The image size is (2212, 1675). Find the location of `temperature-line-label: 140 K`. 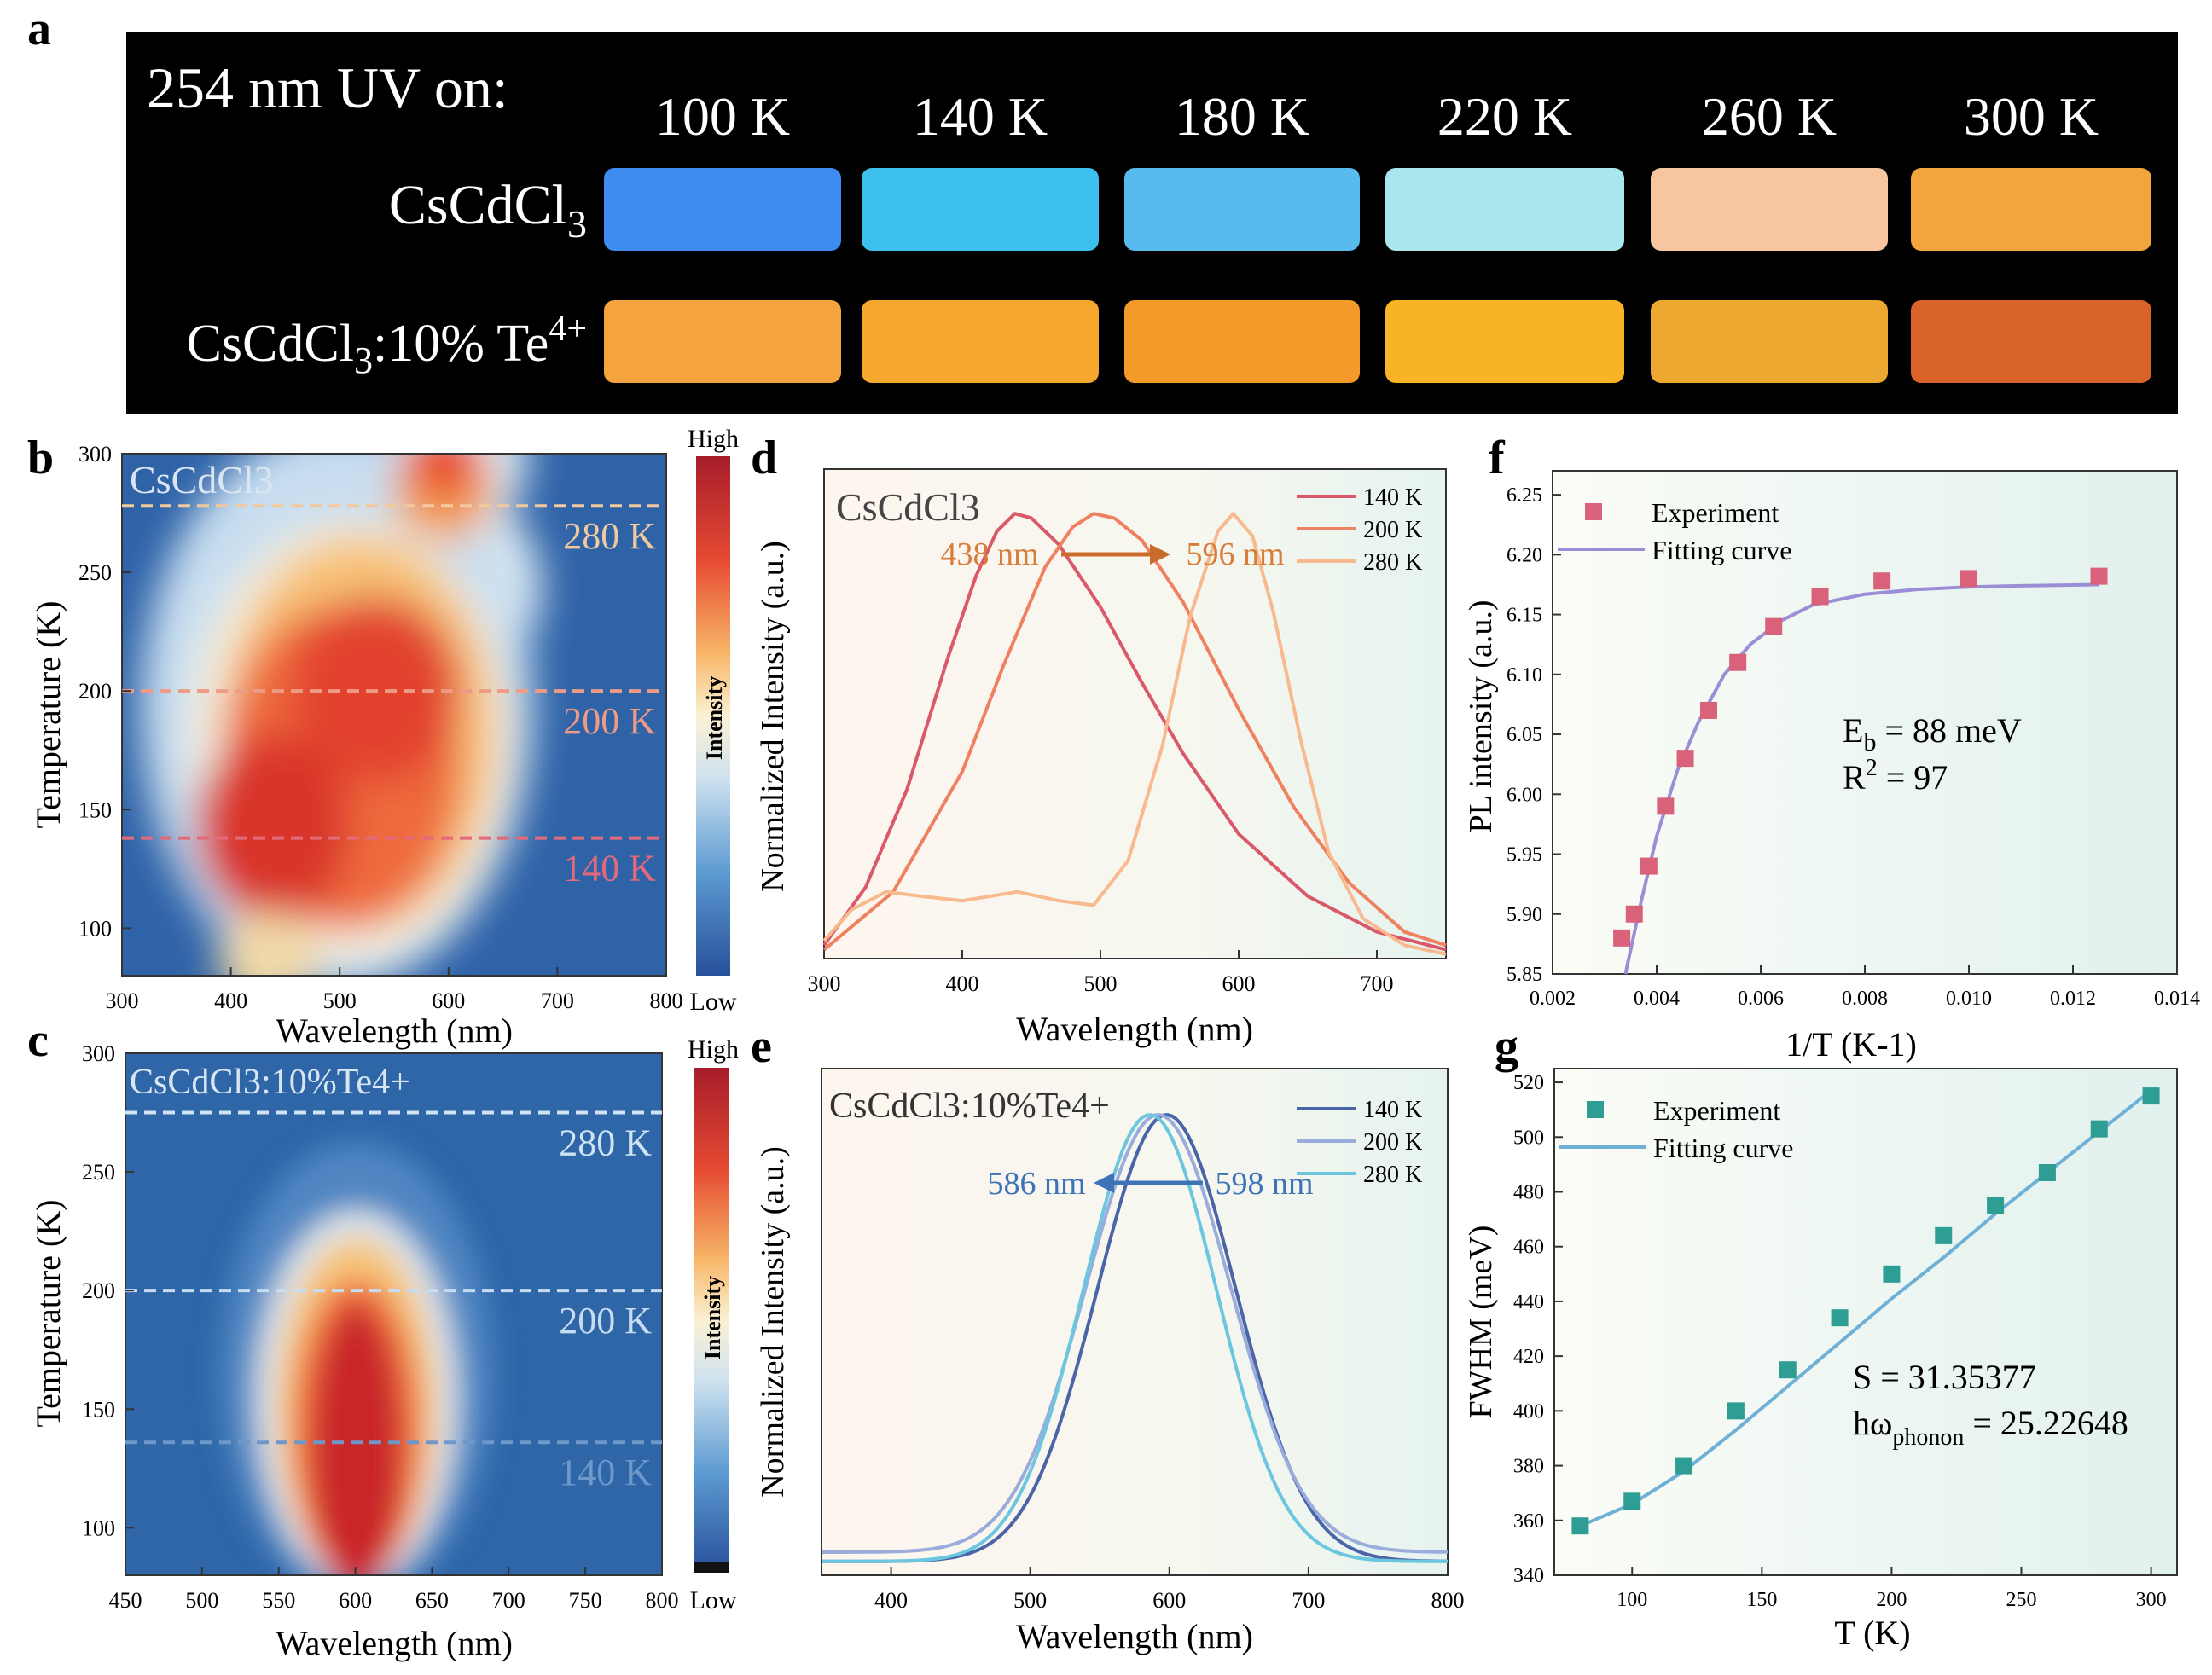

temperature-line-label: 140 K is located at coordinates (605, 1473).